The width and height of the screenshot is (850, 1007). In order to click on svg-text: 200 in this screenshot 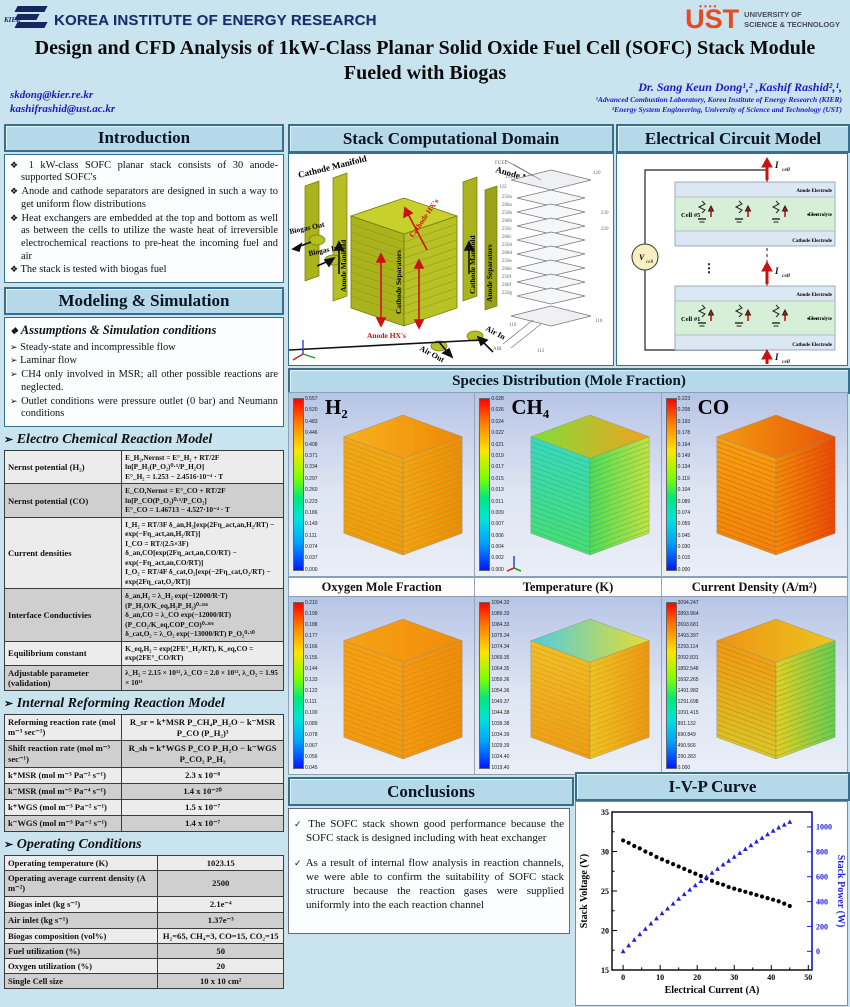, I will do `click(822, 926)`.